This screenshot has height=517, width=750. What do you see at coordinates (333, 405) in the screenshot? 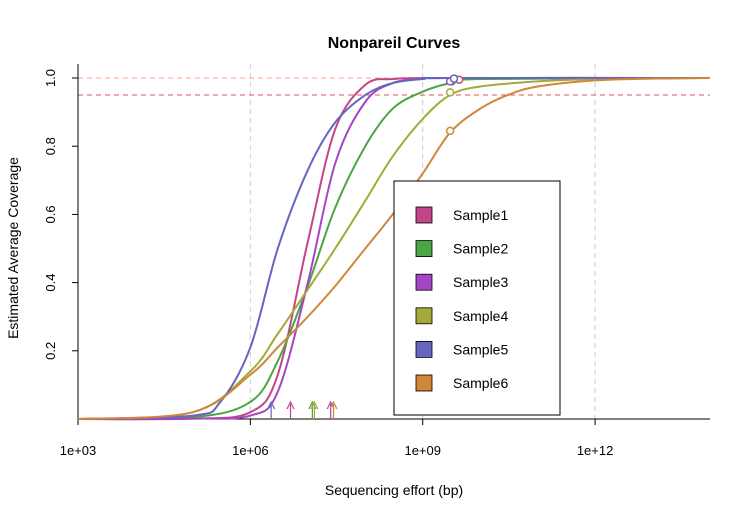
I see `arrow-head-sample6` at bounding box center [333, 405].